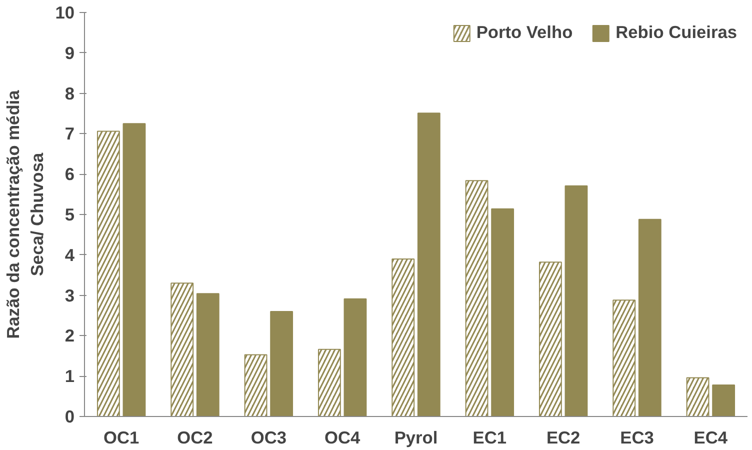 The width and height of the screenshot is (752, 450). What do you see at coordinates (342, 438) in the screenshot?
I see `x-tick-label: OC4` at bounding box center [342, 438].